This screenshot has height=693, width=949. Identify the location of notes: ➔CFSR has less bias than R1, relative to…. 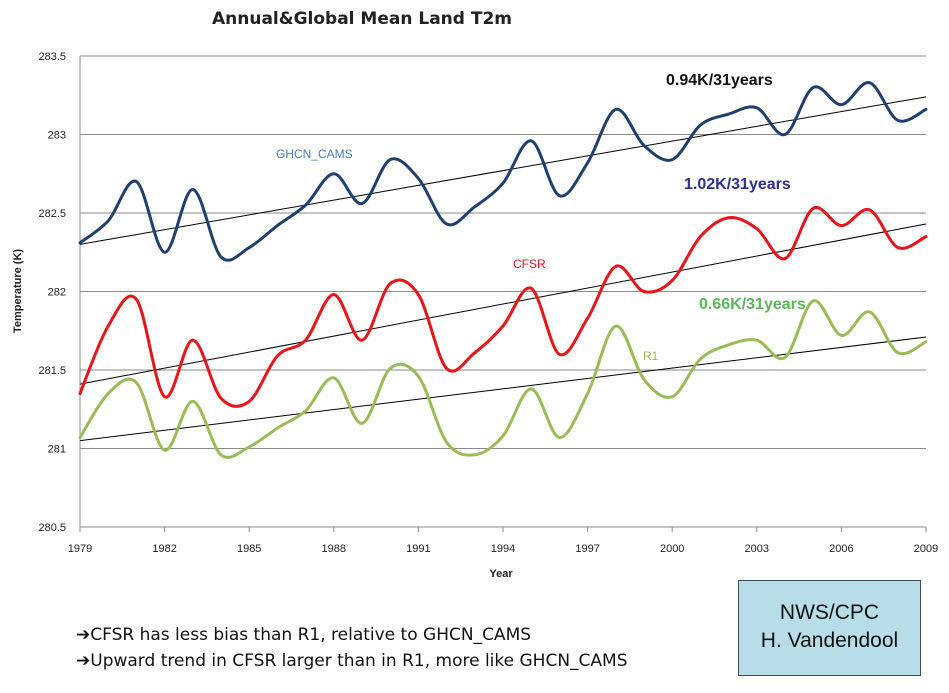
(352, 648).